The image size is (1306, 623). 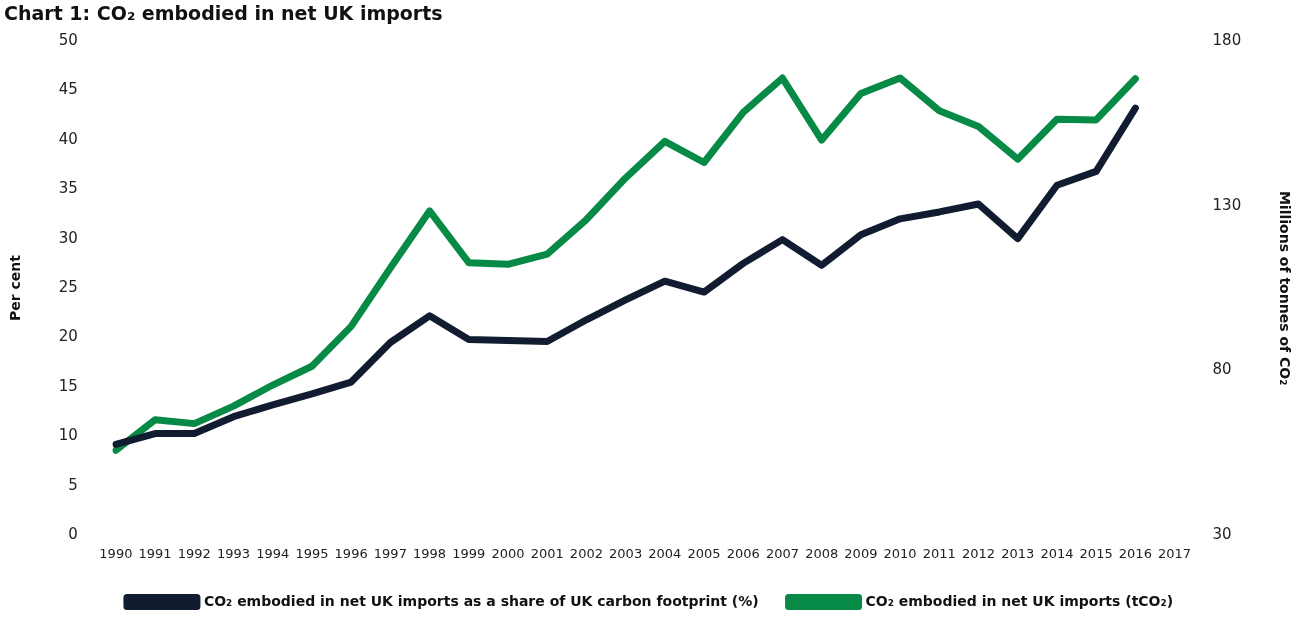 I want to click on y2-tick-label: 180, so click(x=1227, y=39).